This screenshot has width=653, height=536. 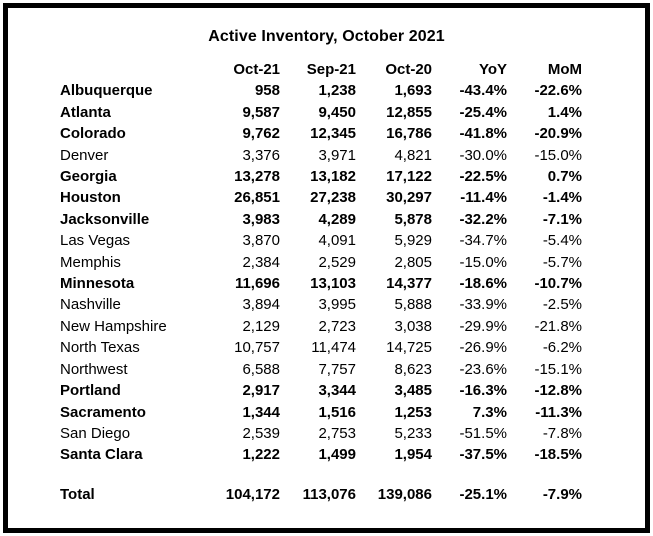 What do you see at coordinates (409, 284) in the screenshot?
I see `cell-oct20: 14,377` at bounding box center [409, 284].